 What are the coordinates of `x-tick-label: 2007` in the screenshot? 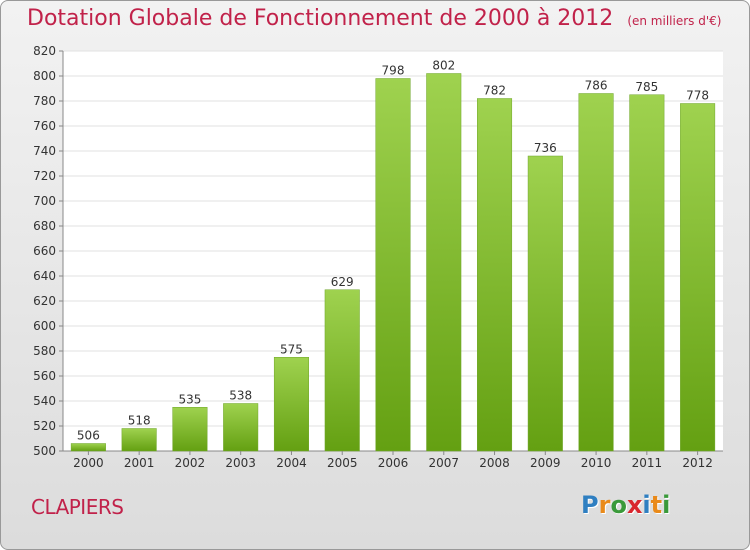 It's located at (443, 463).